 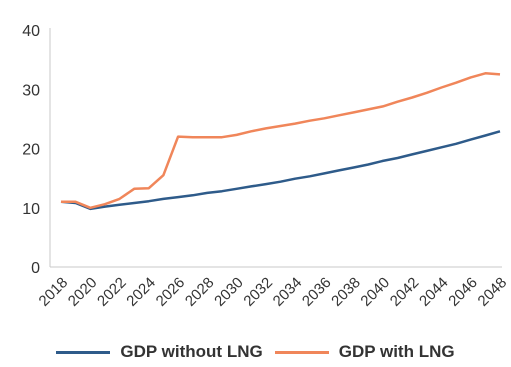 I want to click on x-tick-label: 2030, so click(x=229, y=292).